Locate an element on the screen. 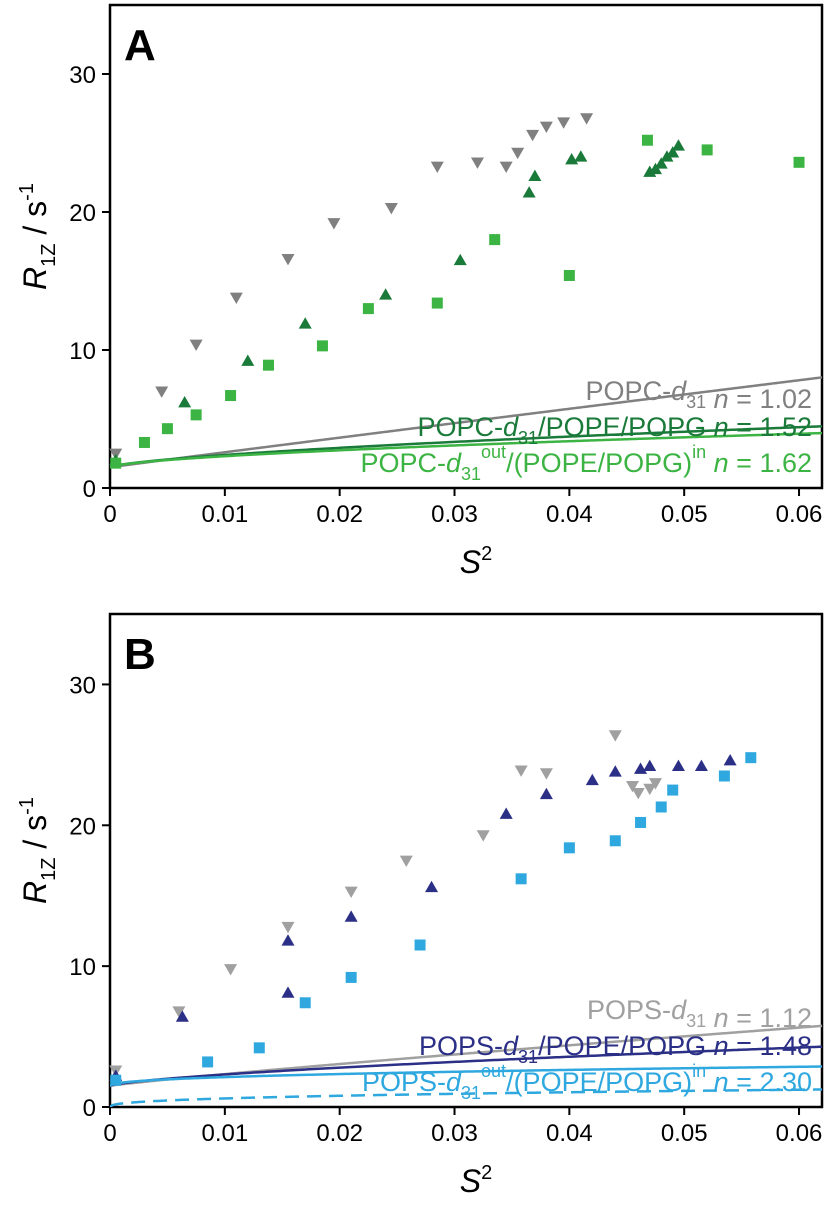 The height and width of the screenshot is (1212, 835). panel-label: A is located at coordinates (140, 45).